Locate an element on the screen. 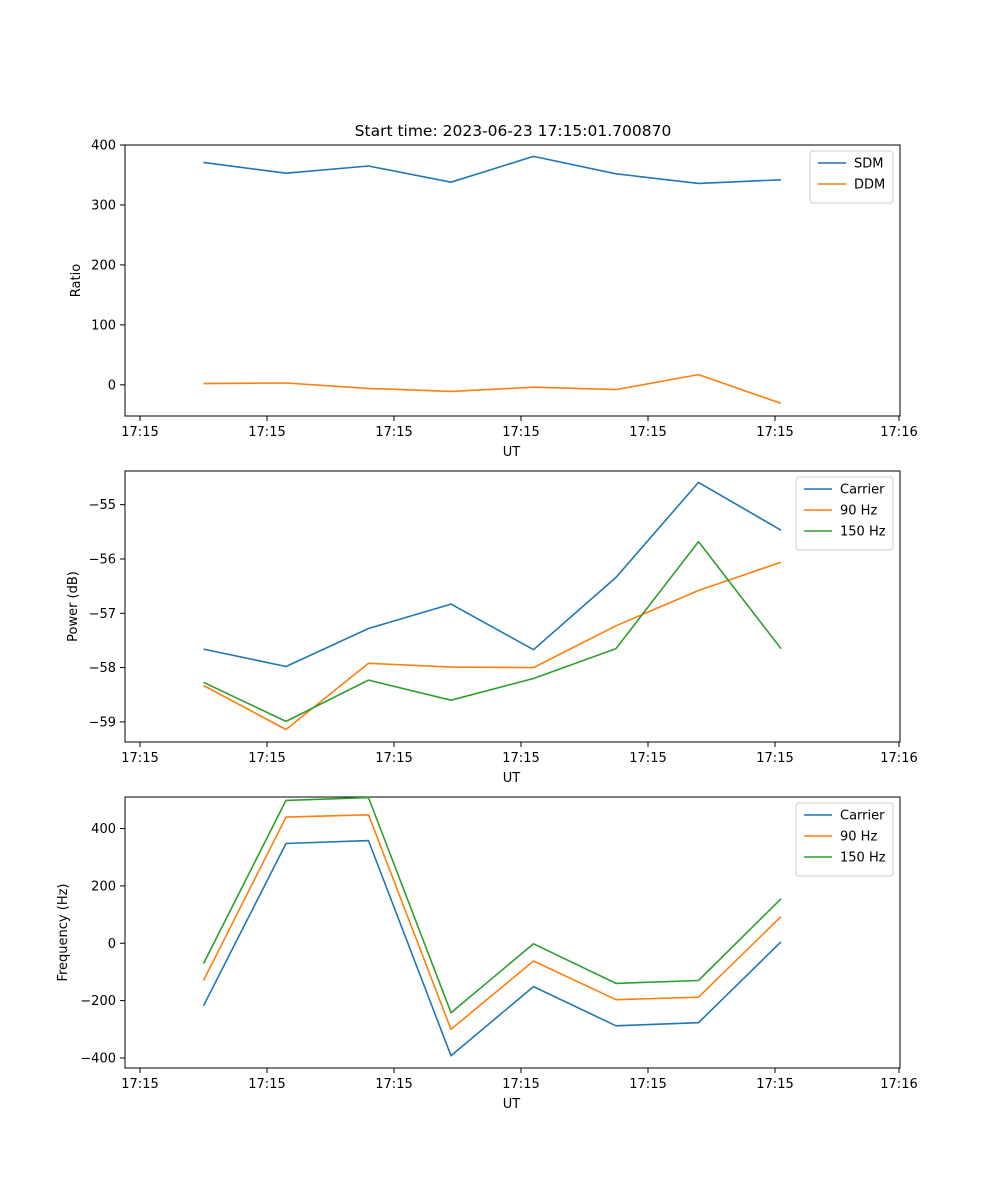 Image resolution: width=1000 pixels, height=1200 pixels. y-tick-label: −57 is located at coordinates (102, 614).